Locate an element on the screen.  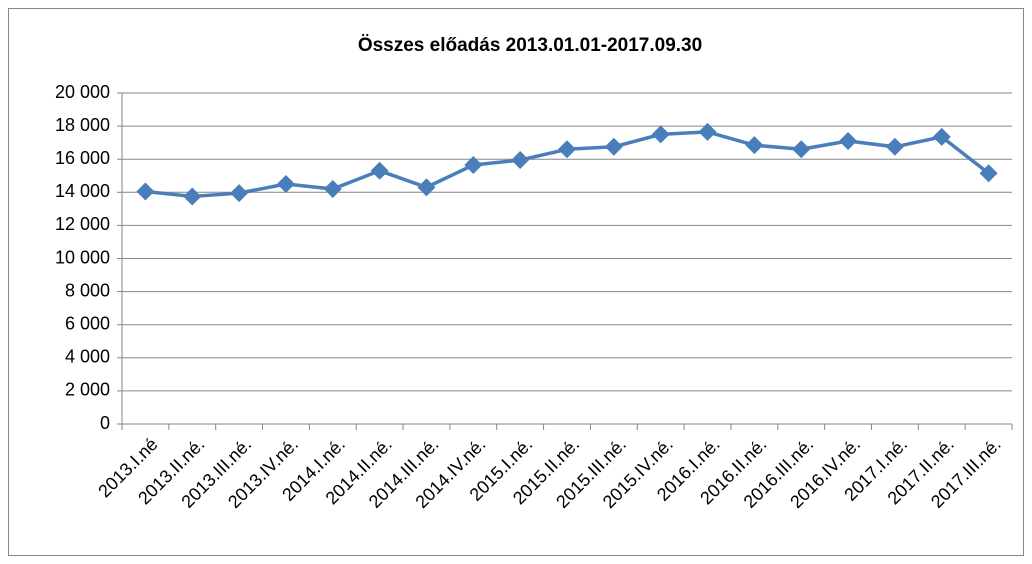
y-tick-label: 12 000 is located at coordinates (82, 224).